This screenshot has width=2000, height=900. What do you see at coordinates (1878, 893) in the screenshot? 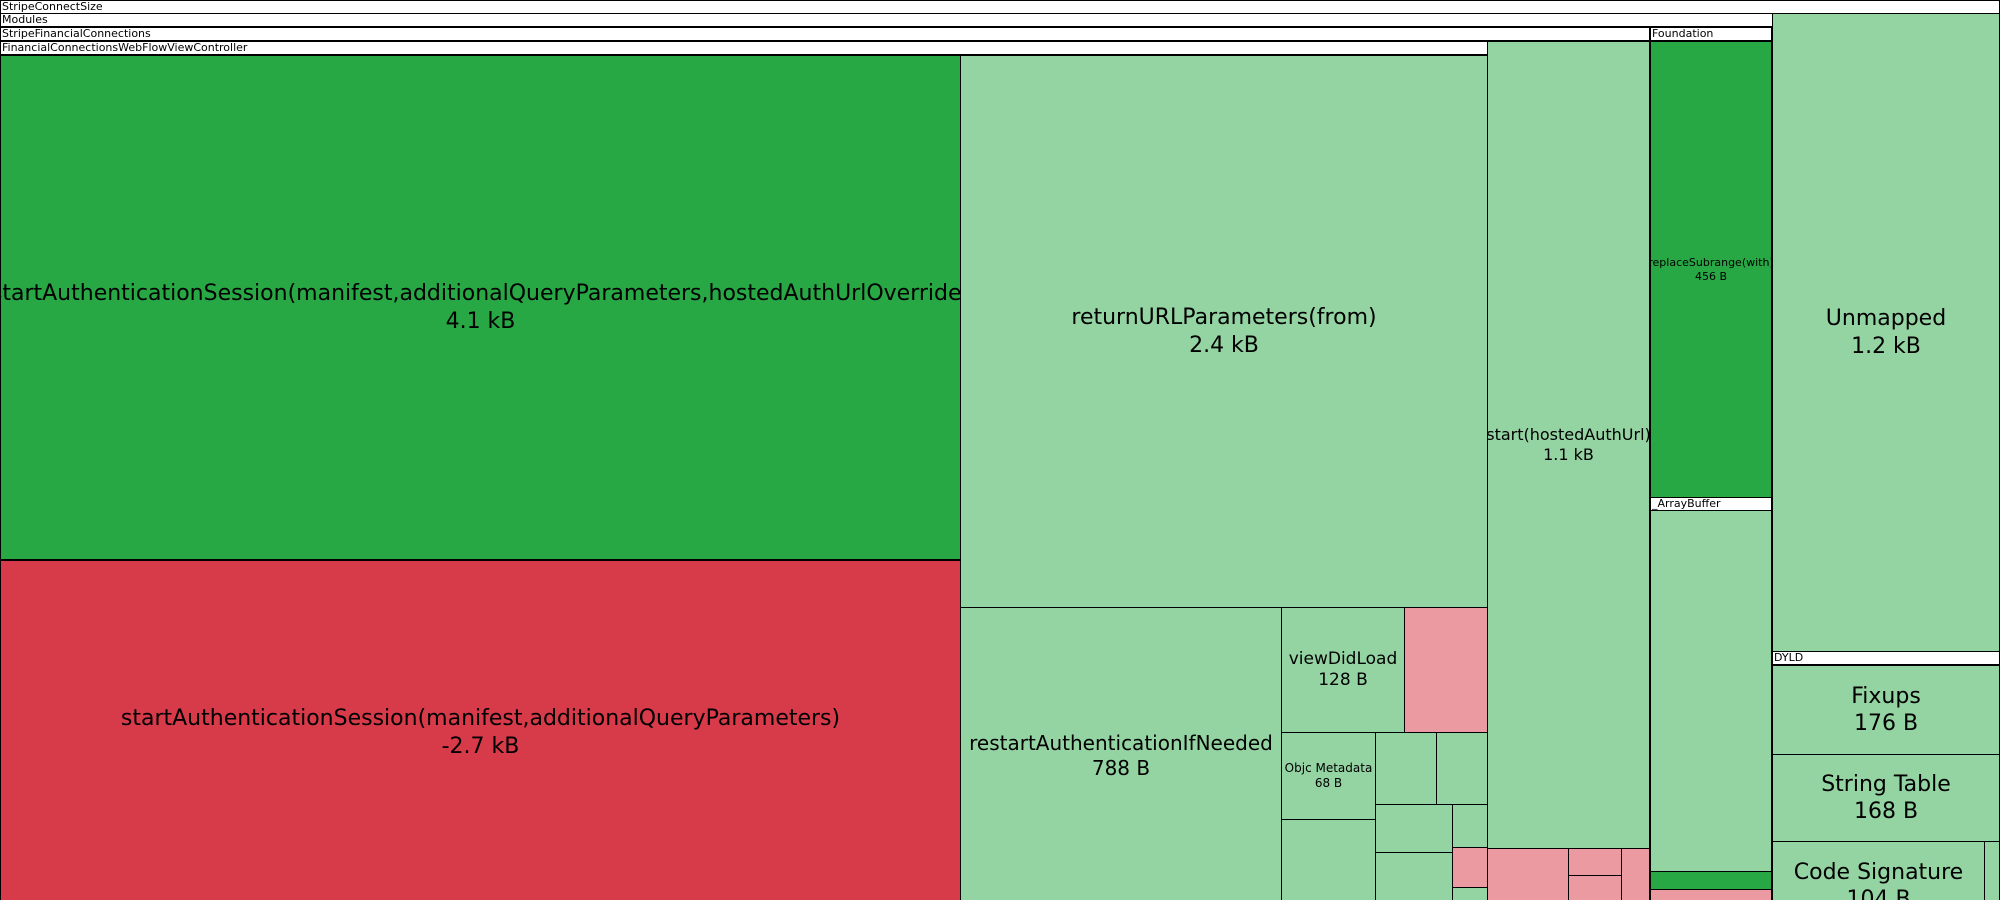
I see `cell-value: 104 B` at bounding box center [1878, 893].